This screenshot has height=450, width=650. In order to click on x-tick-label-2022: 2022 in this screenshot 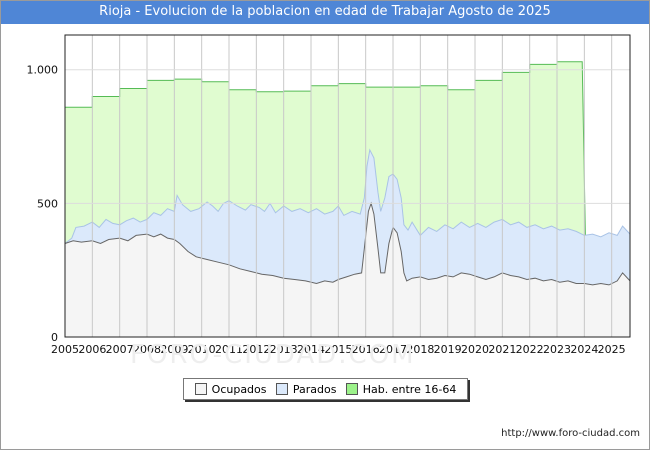, I will do `click(530, 349)`.